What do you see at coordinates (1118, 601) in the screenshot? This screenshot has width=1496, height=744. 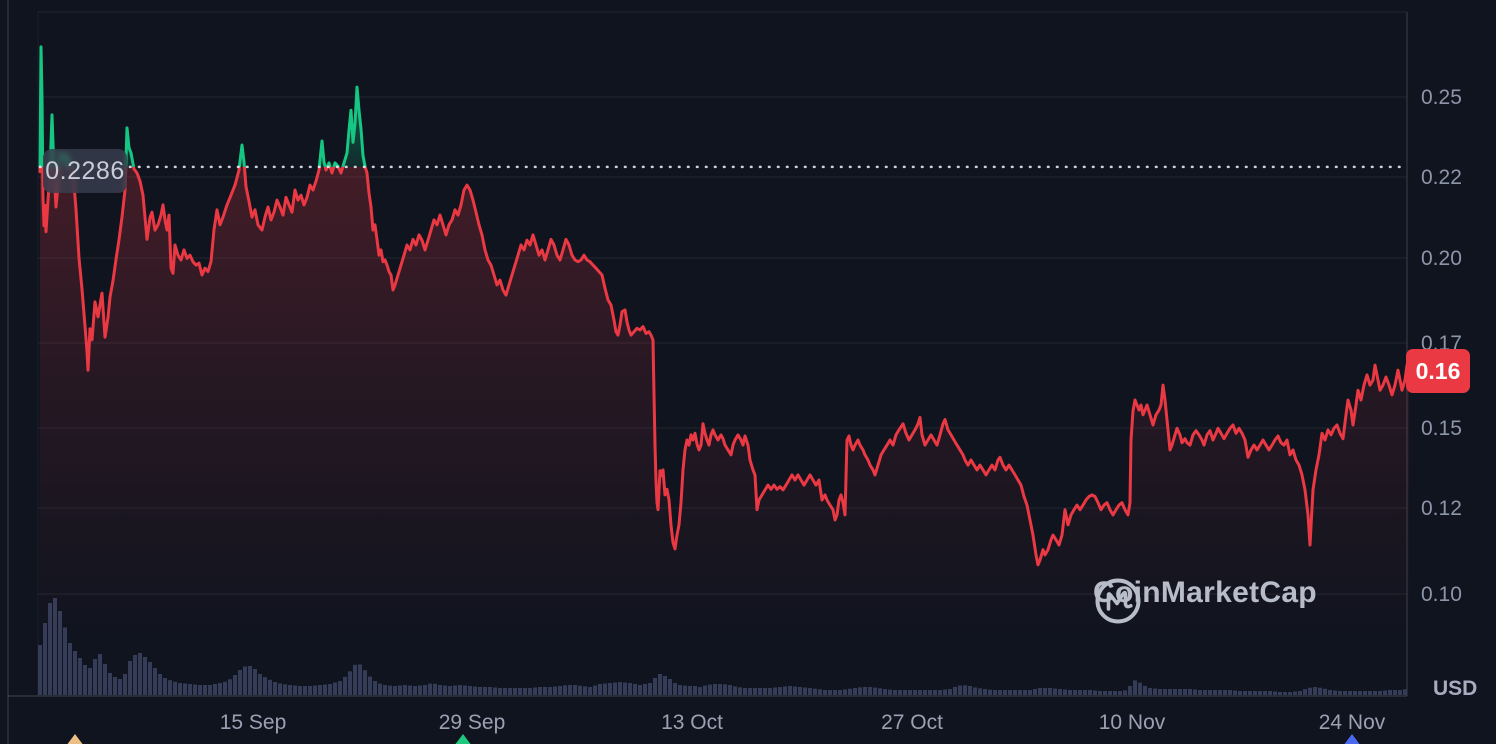 I see `coinmarketcap-logo-icon` at bounding box center [1118, 601].